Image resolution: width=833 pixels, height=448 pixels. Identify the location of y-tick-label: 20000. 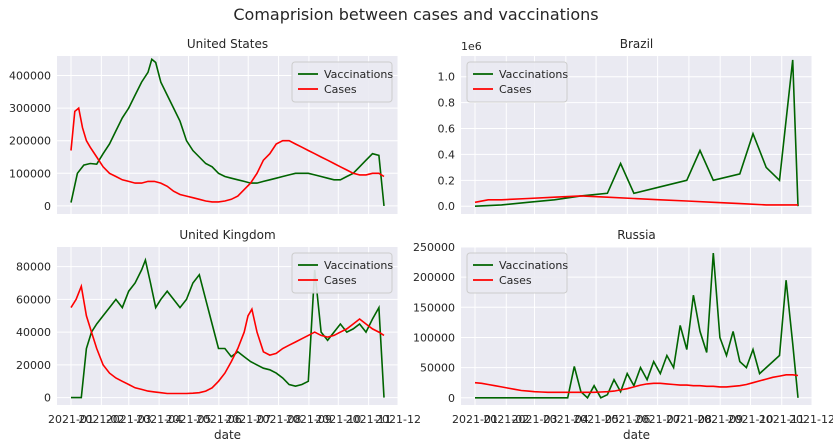
(33, 365).